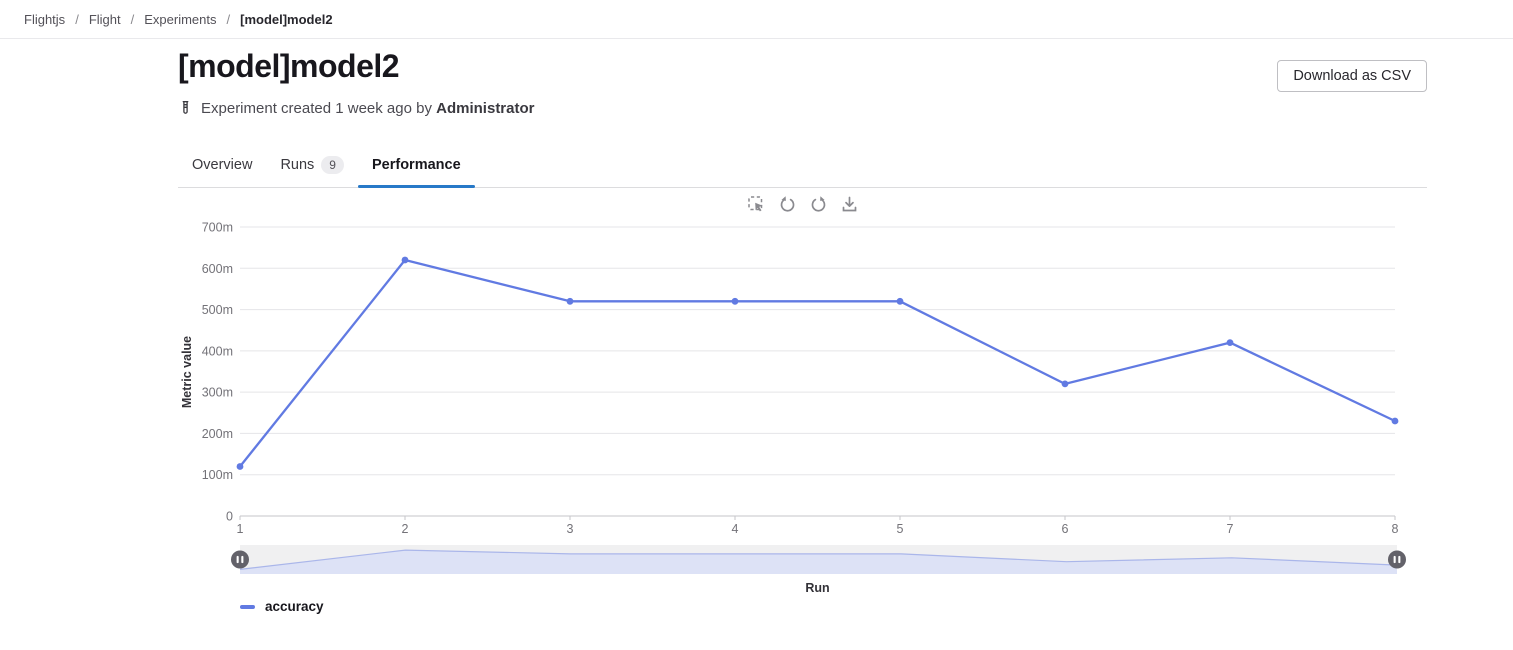  What do you see at coordinates (1397, 559) in the screenshot?
I see `brush-handle-right` at bounding box center [1397, 559].